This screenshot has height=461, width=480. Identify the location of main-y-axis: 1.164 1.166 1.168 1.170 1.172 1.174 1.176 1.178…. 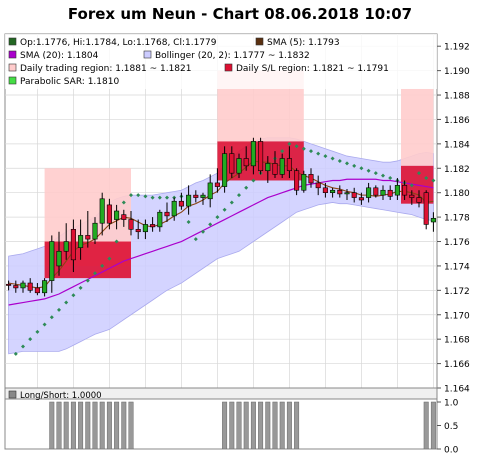
(453, 219).